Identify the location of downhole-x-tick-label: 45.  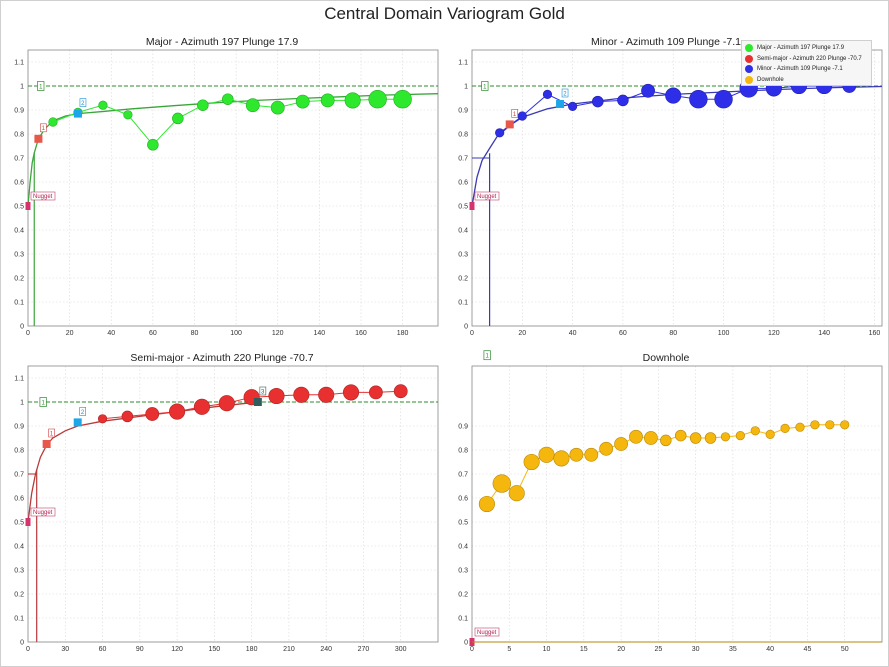
(808, 649).